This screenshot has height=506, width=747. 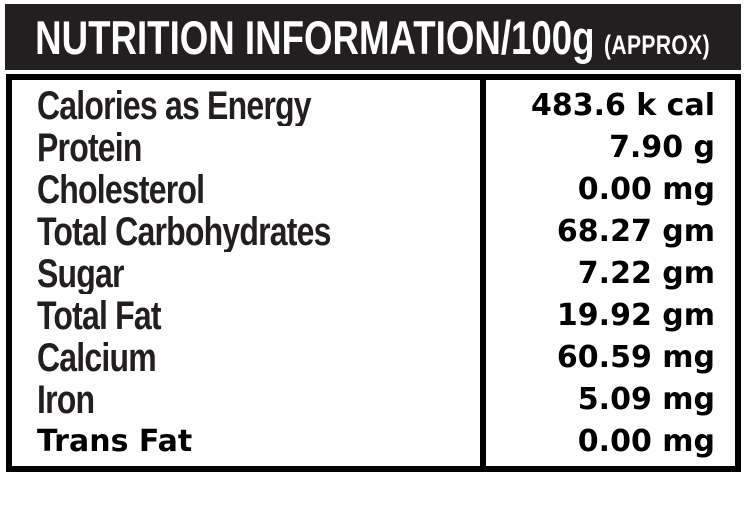 I want to click on nutrient-label: Iron, so click(x=66, y=400).